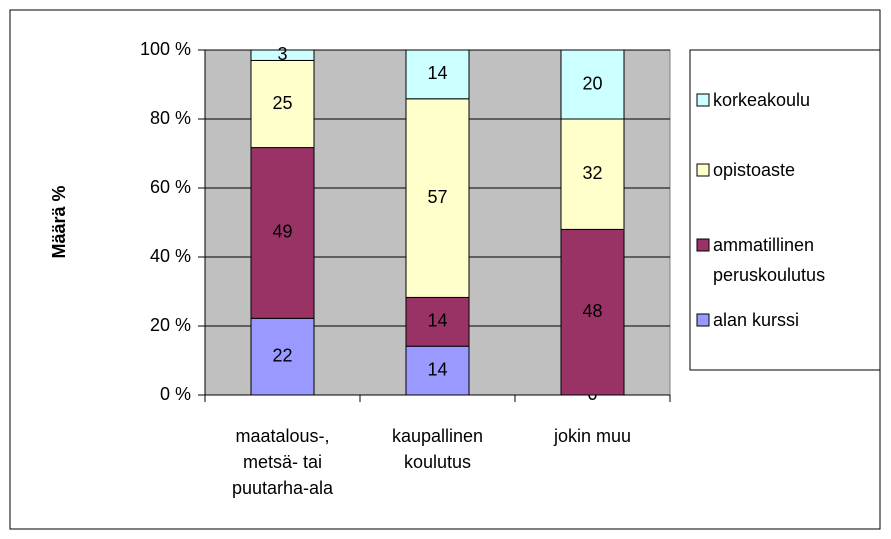  I want to click on x-tick-label: maatalous-, metsä- tai puutarha-ala, so click(282, 462).